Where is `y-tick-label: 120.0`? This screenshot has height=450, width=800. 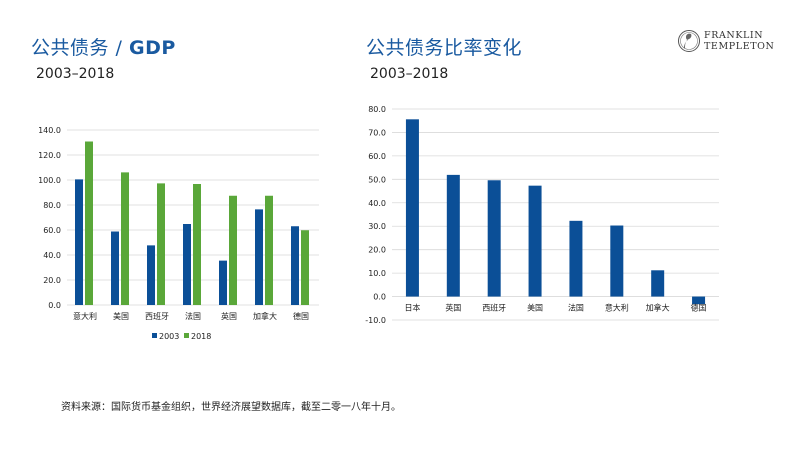
y-tick-label: 120.0 is located at coordinates (49, 155).